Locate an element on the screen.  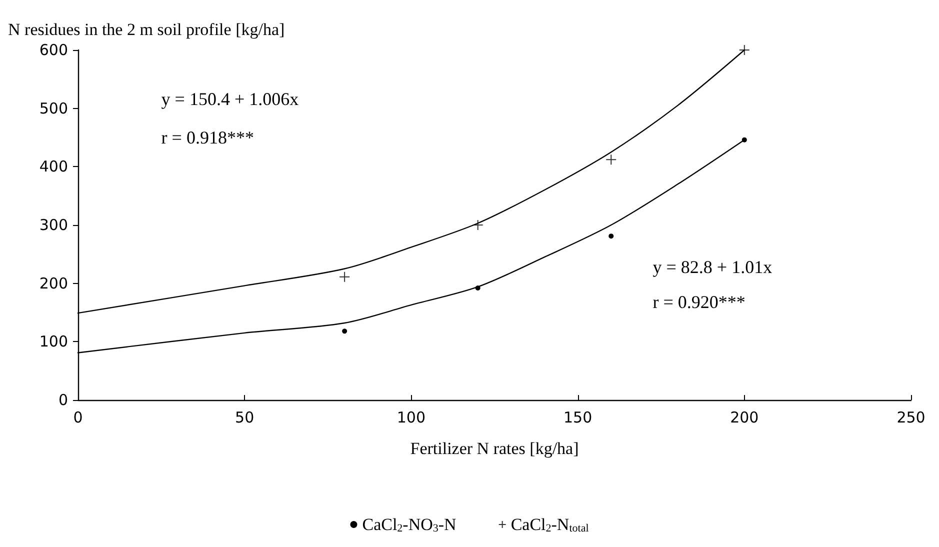
annotation: r = 0.918*** is located at coordinates (207, 138).